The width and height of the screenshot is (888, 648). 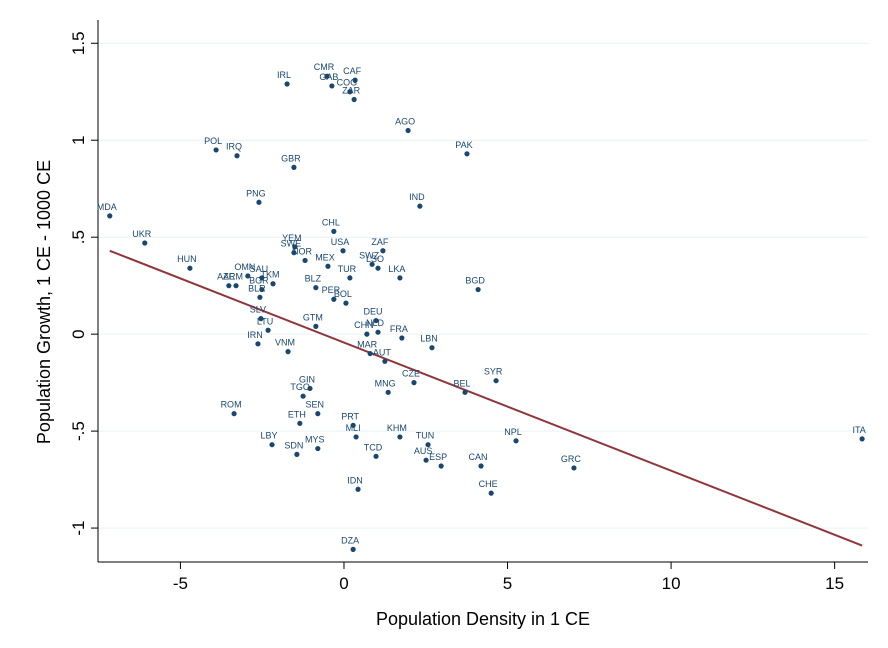 What do you see at coordinates (343, 294) in the screenshot?
I see `point-label: BOL` at bounding box center [343, 294].